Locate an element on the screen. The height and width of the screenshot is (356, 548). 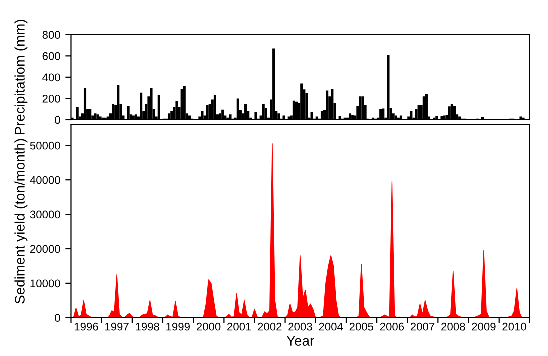
y-tick-label: 800 is located at coordinates (51, 35).